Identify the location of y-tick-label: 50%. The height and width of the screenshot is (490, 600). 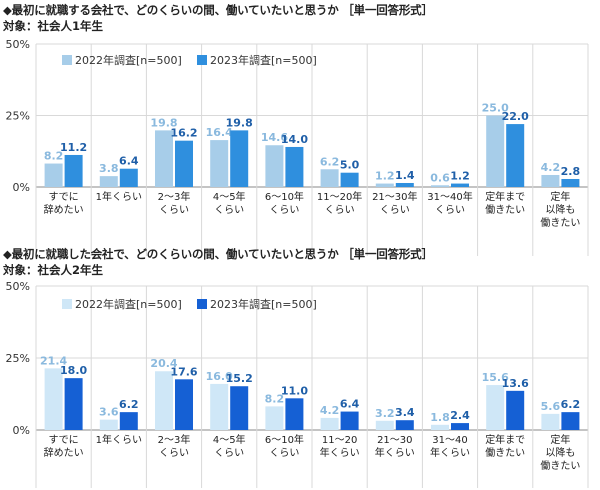
(18, 44).